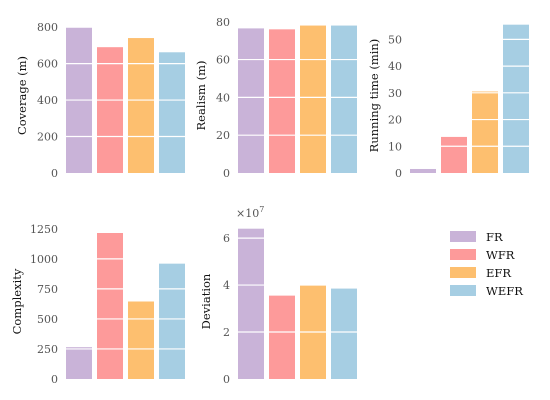  Describe the element at coordinates (201, 95) in the screenshot. I see `y-axis-label: Realism (m)` at that location.